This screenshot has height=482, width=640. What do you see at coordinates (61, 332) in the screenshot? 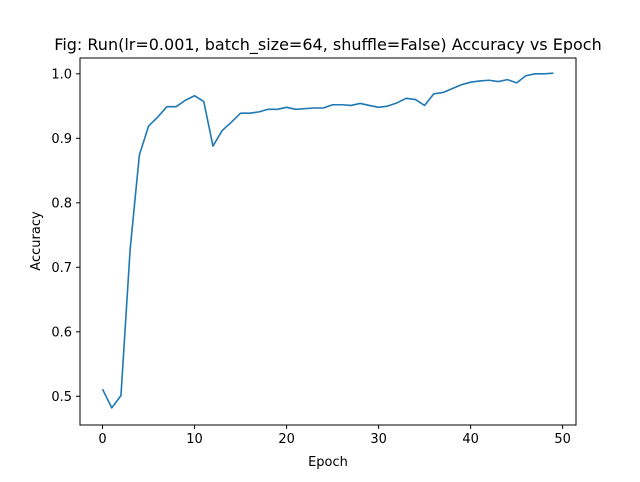
I see `y-tick-label: 0.6` at bounding box center [61, 332].